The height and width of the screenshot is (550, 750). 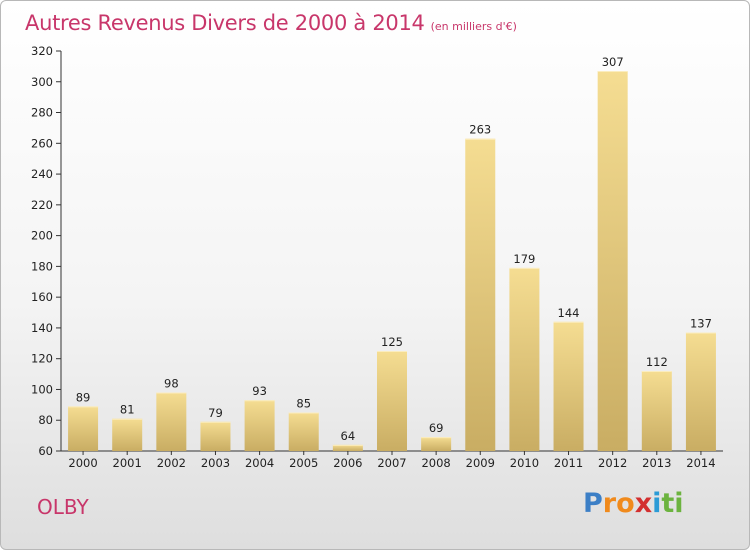 I want to click on data-label: 137, so click(x=701, y=324).